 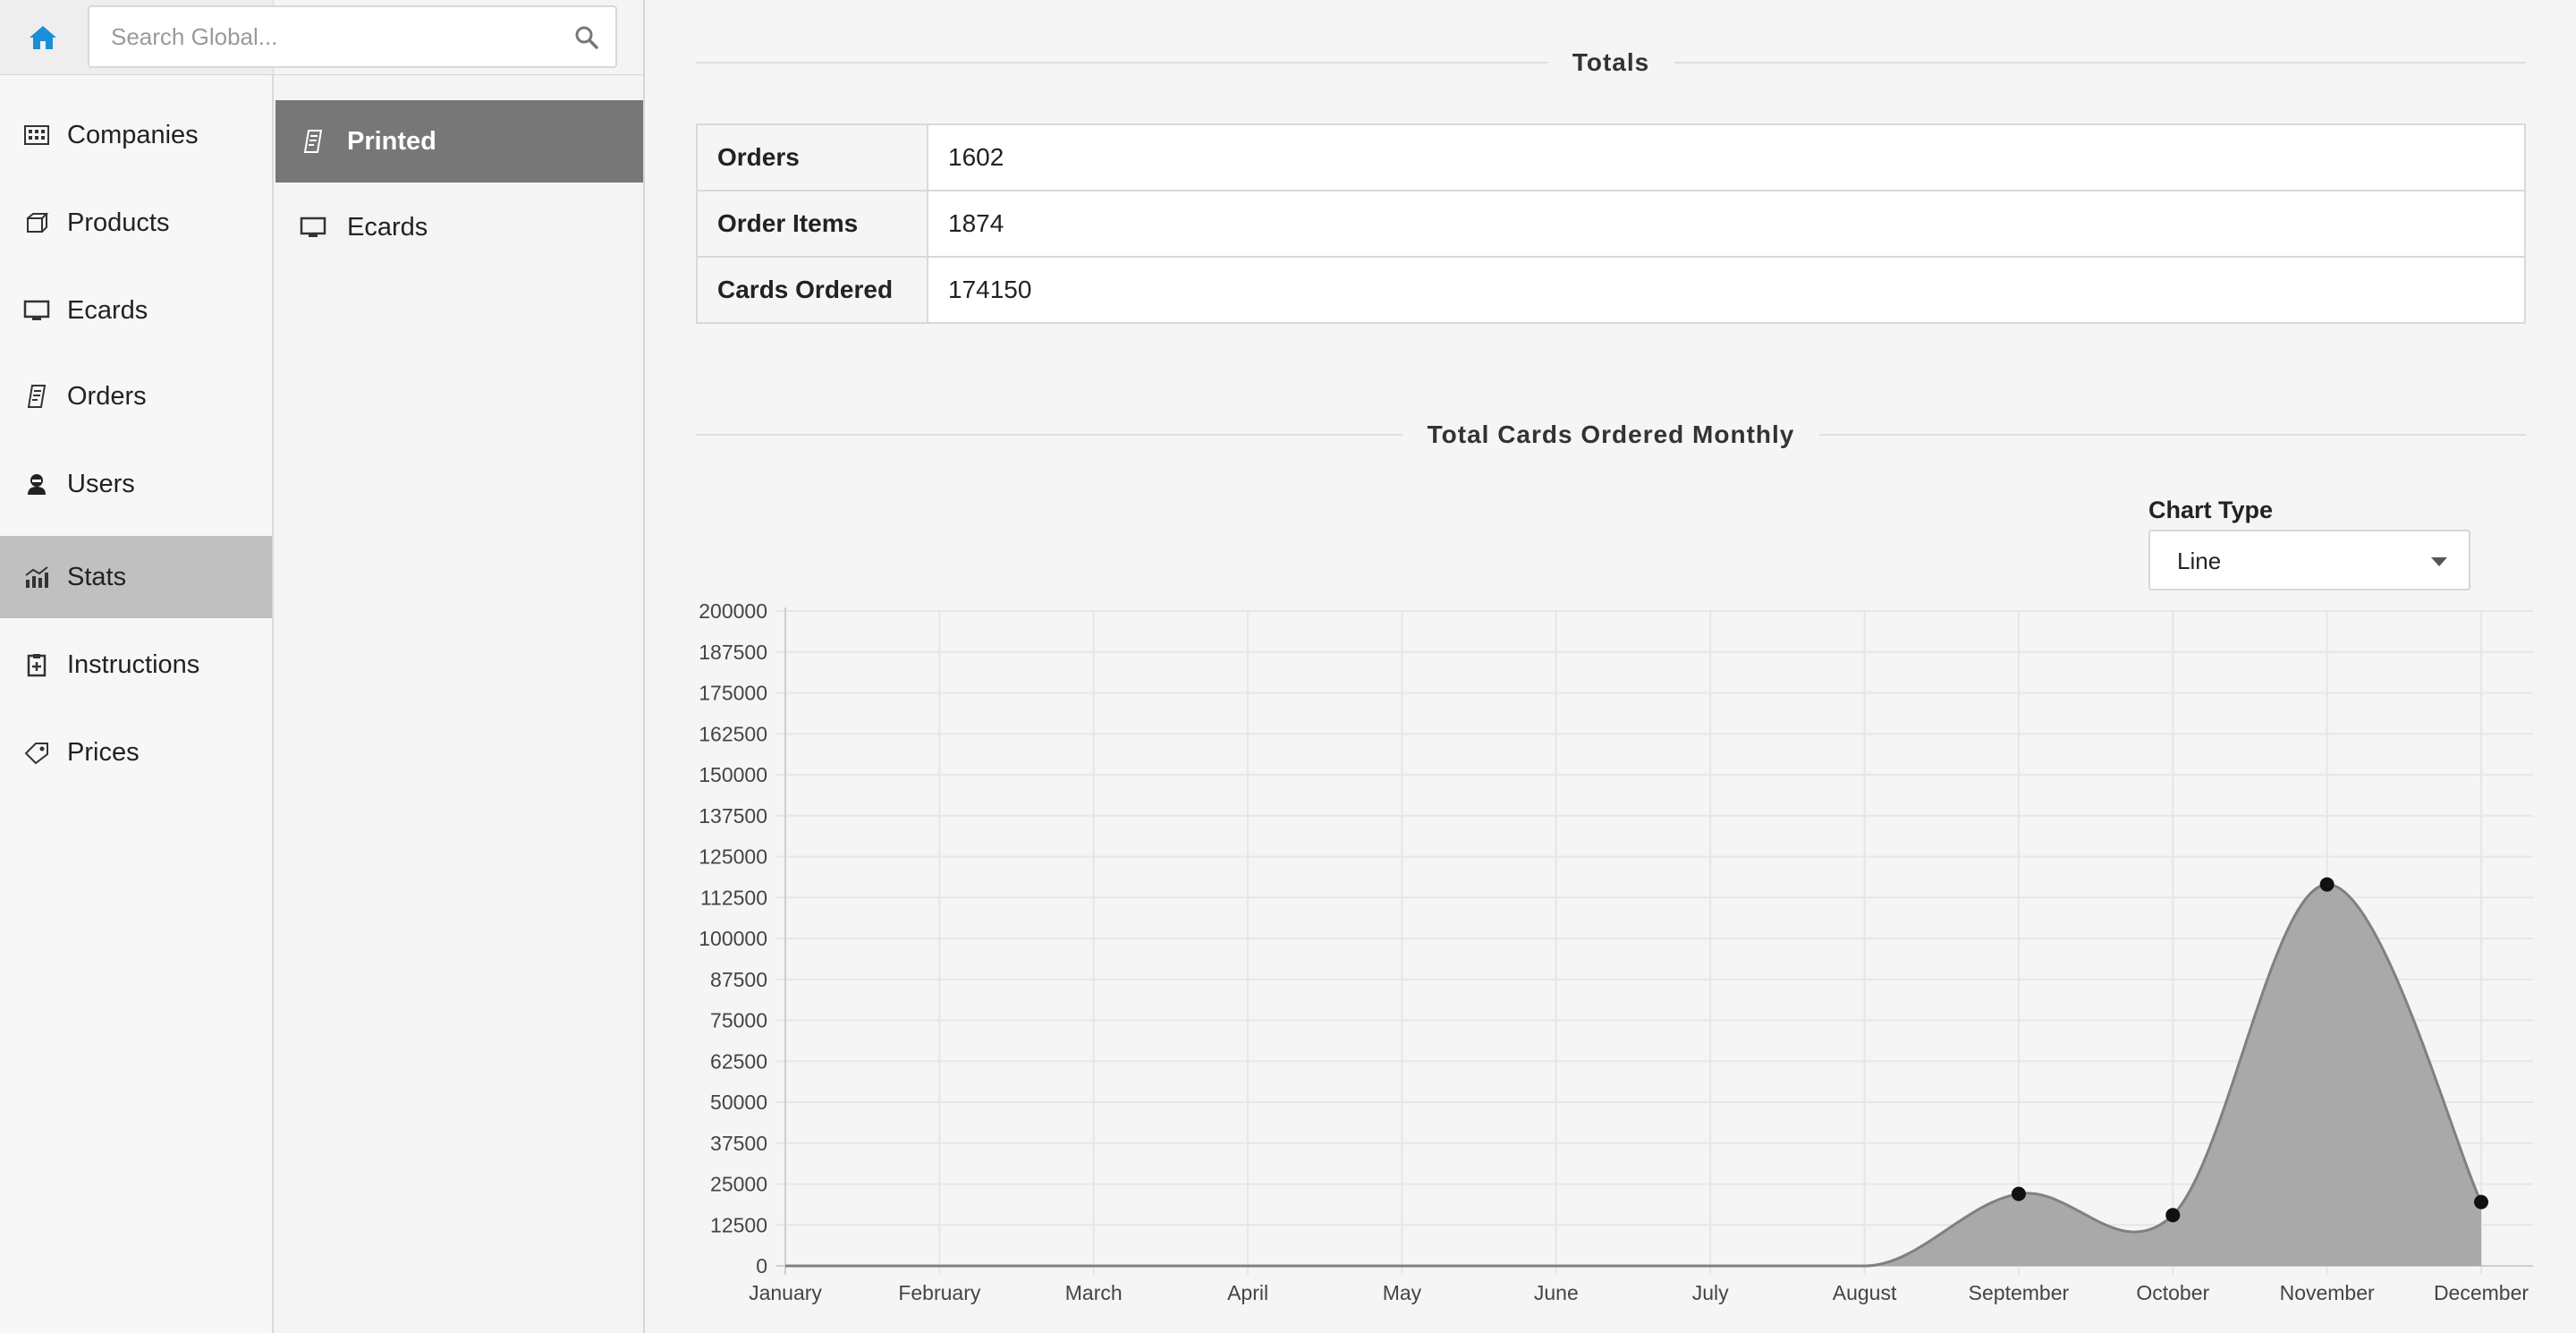 I want to click on home-button, so click(x=43, y=37).